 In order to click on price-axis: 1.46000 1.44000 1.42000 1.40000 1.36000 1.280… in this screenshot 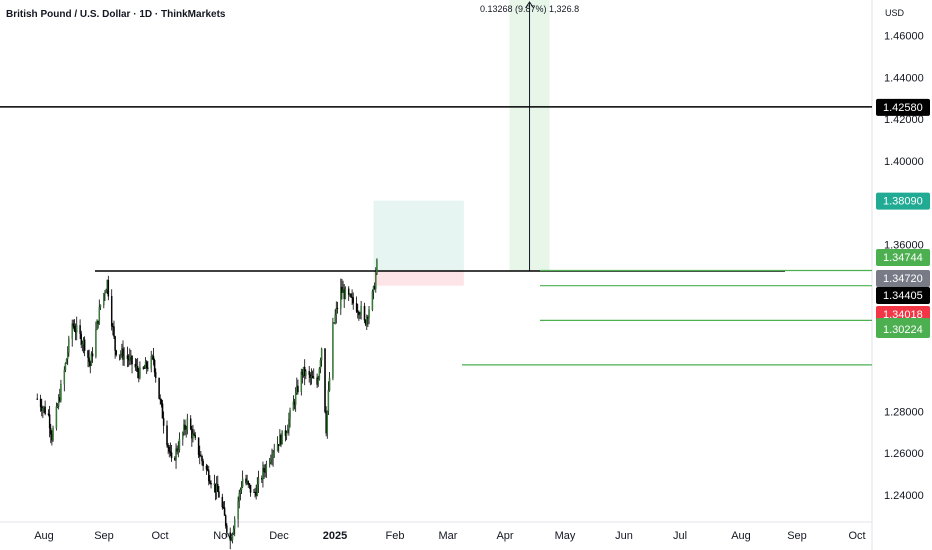, I will do `click(903, 266)`.